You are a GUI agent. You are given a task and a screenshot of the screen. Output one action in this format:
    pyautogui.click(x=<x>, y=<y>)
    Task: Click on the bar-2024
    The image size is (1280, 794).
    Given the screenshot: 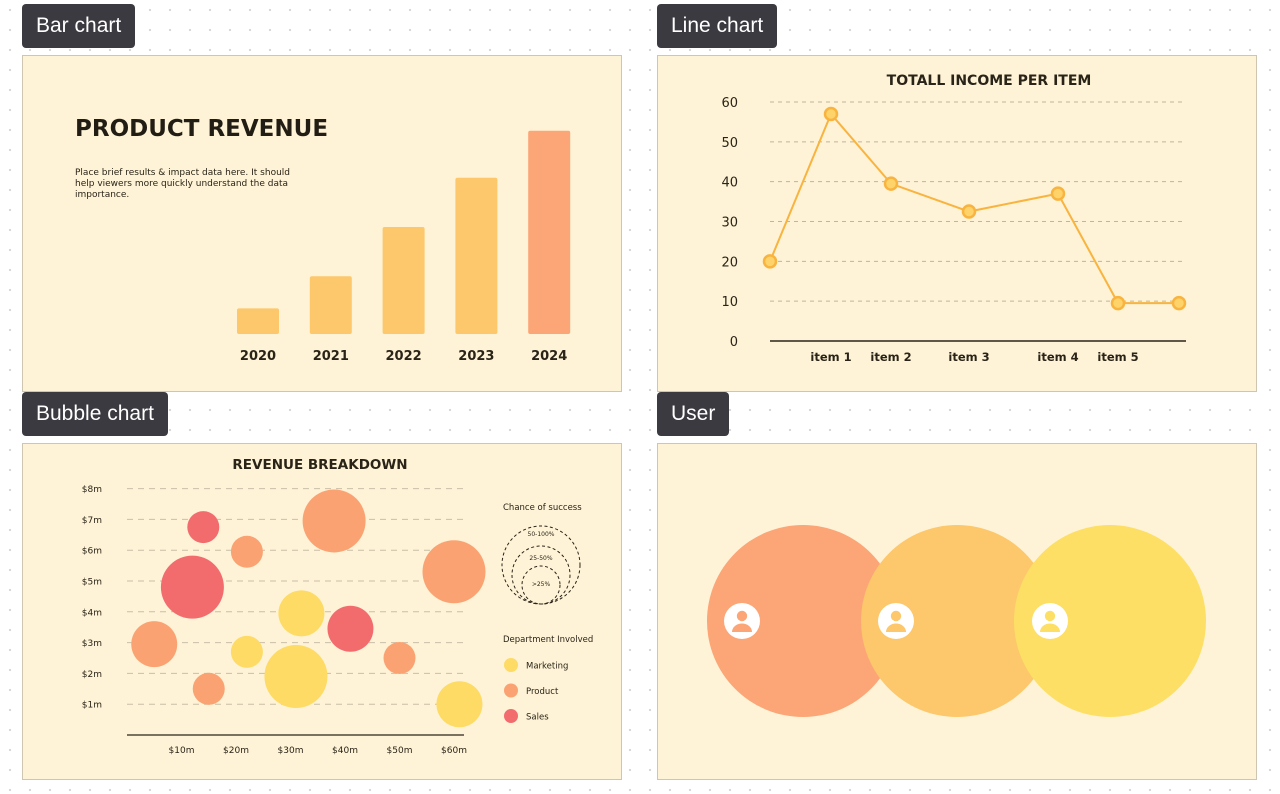 What is the action you would take?
    pyautogui.click(x=549, y=232)
    